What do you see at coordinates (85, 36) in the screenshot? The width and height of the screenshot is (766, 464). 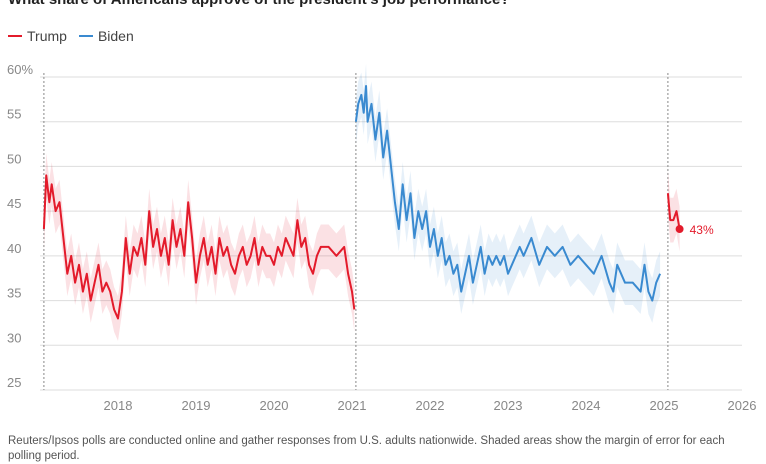 I see `legend-swatch-biden` at bounding box center [85, 36].